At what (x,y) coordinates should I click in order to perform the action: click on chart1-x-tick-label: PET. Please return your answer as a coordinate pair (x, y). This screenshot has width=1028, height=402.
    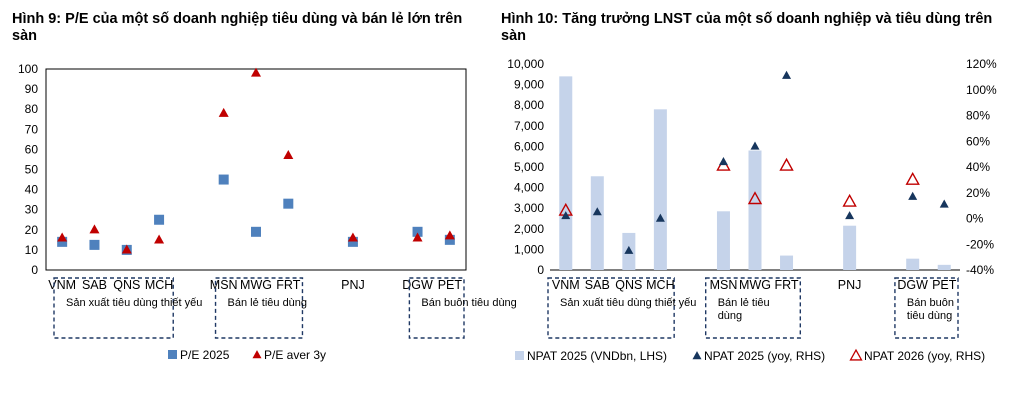
    Looking at the image, I should click on (450, 285).